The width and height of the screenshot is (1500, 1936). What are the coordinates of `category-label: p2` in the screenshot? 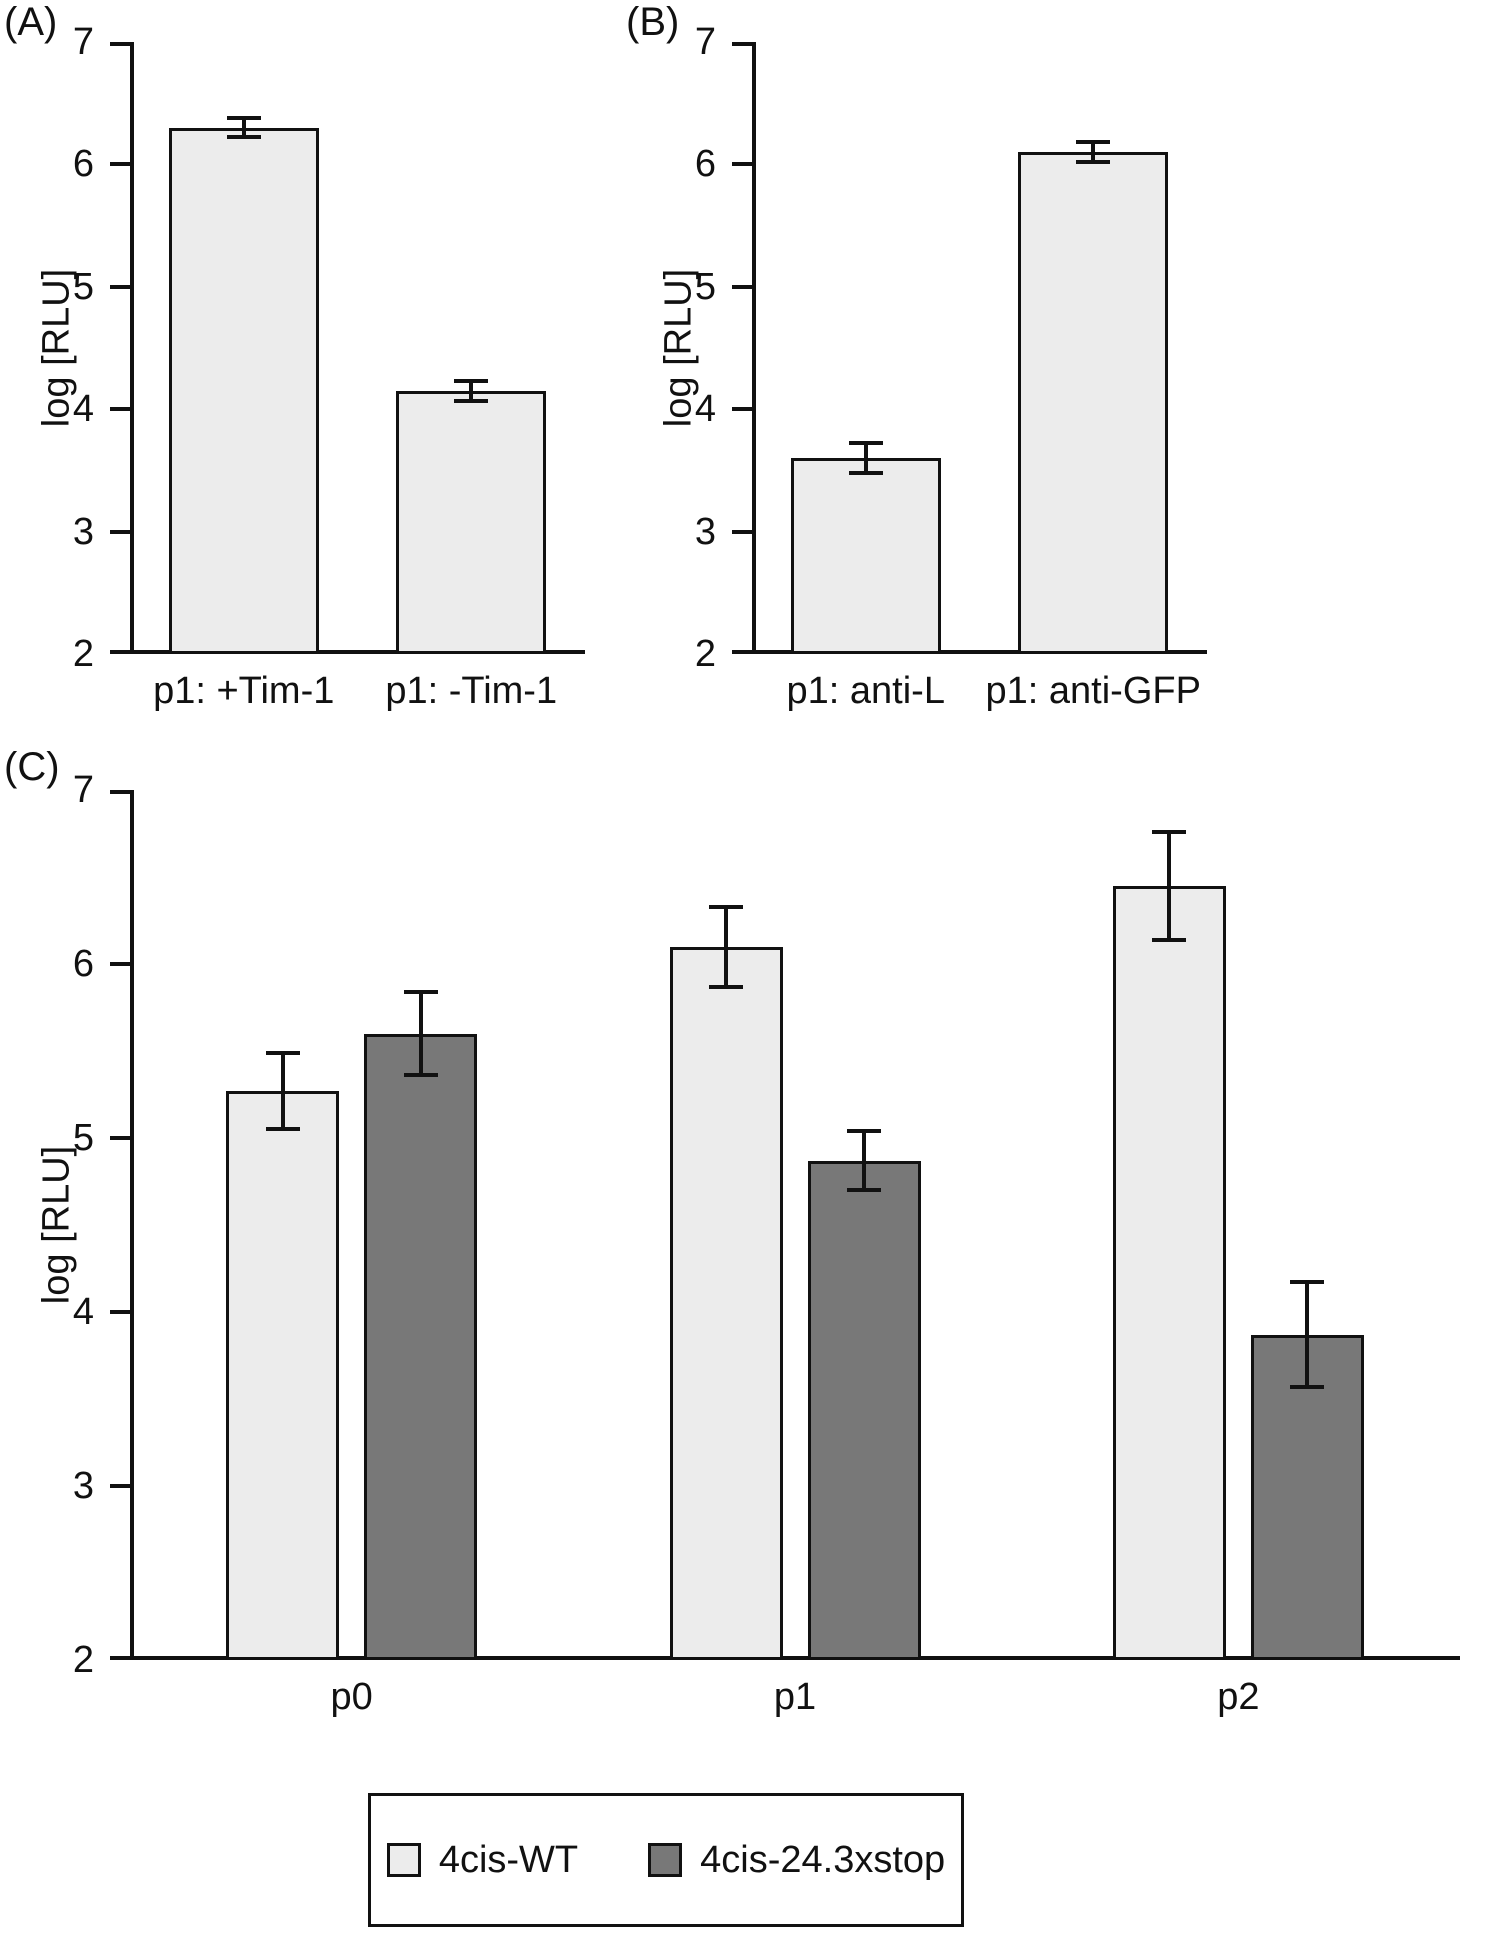 It's located at (1238, 1697).